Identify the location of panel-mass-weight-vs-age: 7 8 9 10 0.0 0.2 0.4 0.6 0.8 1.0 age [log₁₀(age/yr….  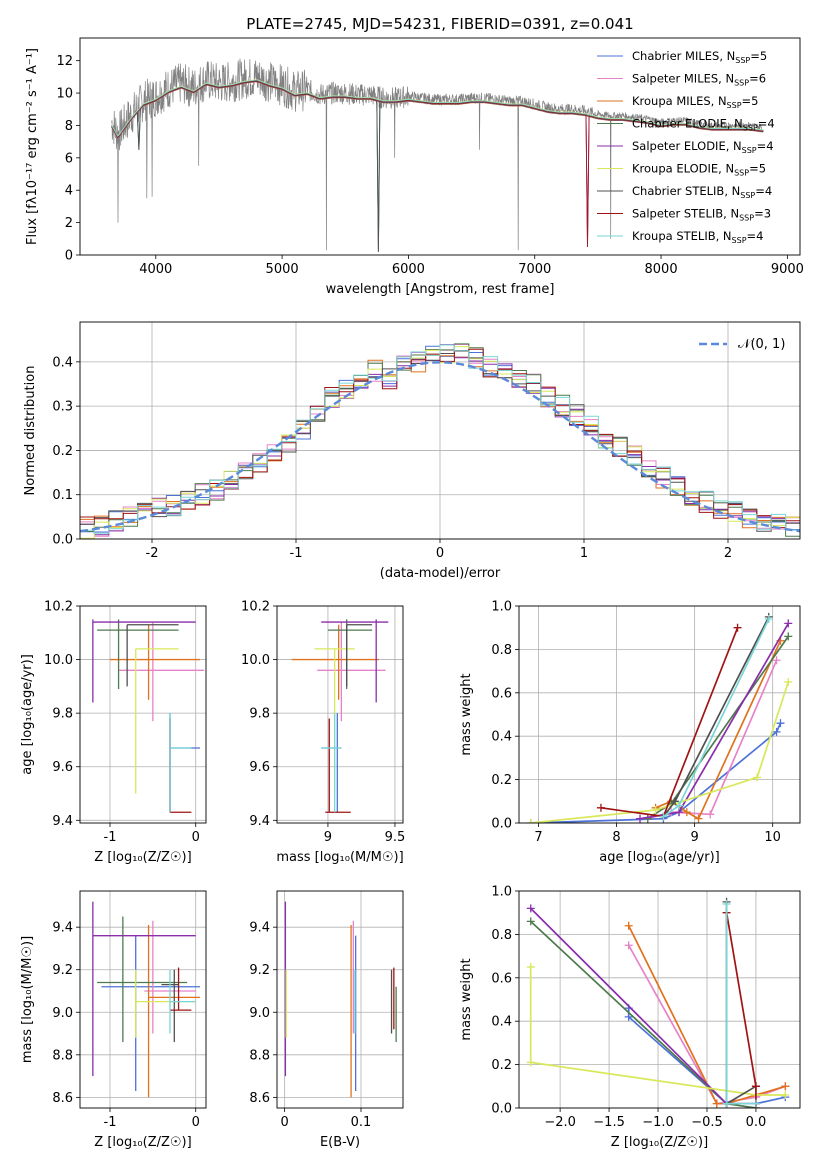
(630, 732).